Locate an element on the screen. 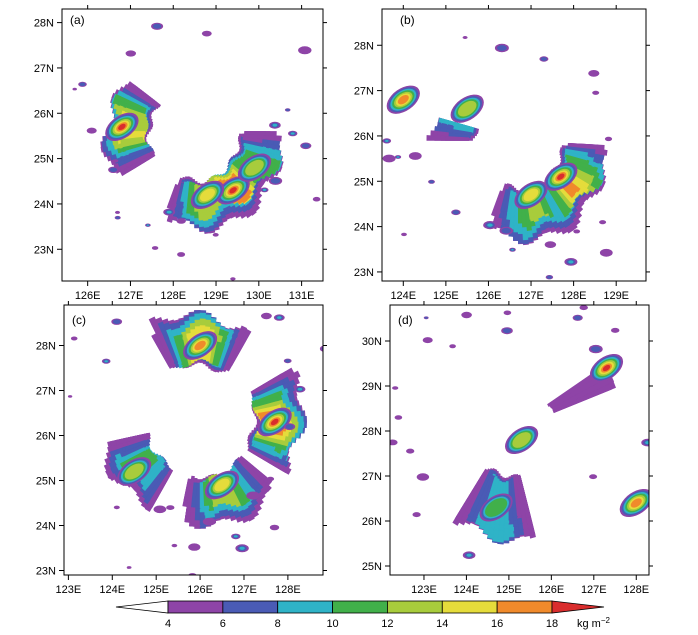 This screenshot has width=698, height=635. colorbar-units-text: kg m is located at coordinates (589, 624).